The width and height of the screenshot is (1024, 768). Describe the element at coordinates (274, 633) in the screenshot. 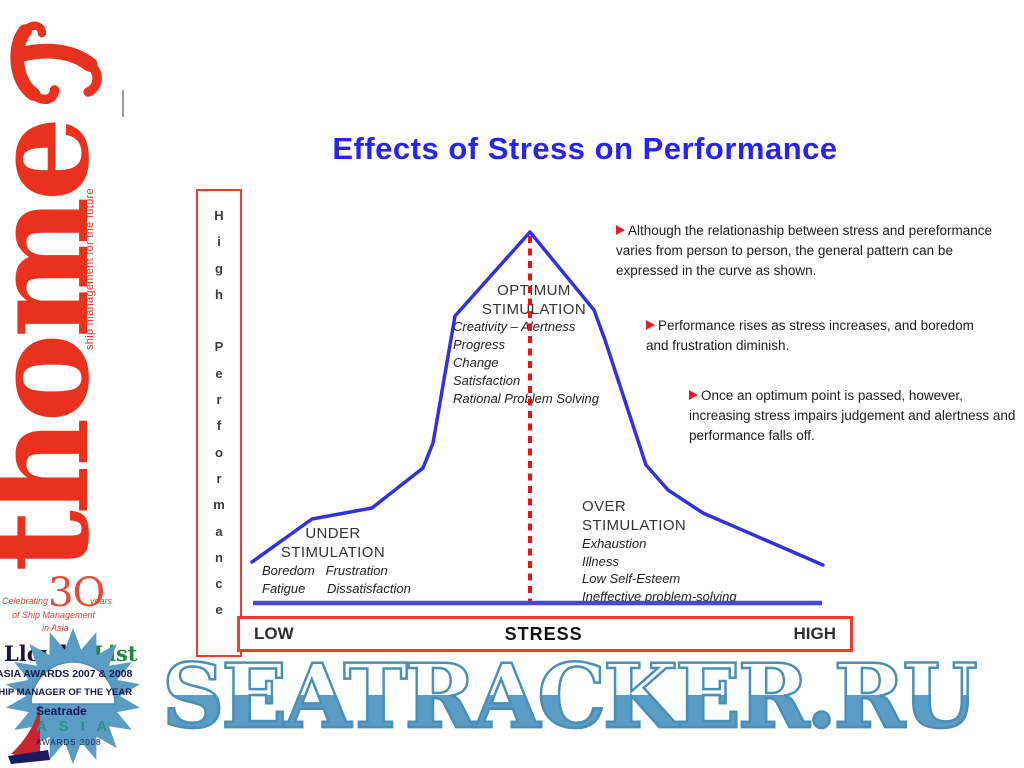

I see `x-axis-low-label: LOW` at that location.